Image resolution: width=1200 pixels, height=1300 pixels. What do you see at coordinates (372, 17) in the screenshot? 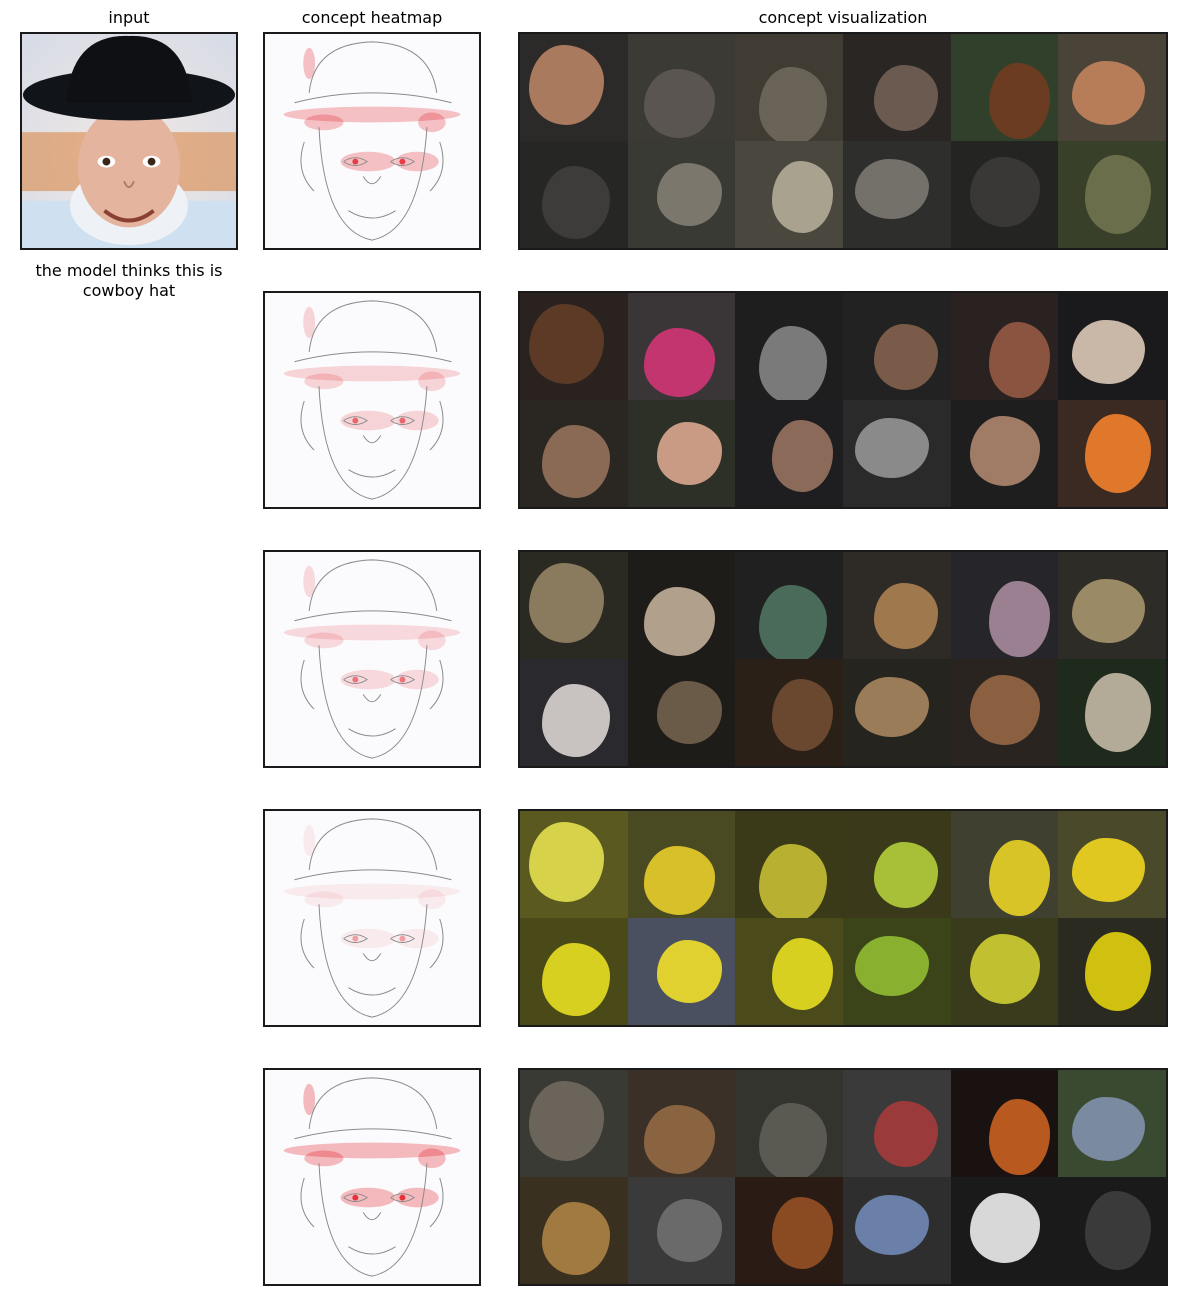
I see `heatmap-column-title: concept heatmap` at bounding box center [372, 17].